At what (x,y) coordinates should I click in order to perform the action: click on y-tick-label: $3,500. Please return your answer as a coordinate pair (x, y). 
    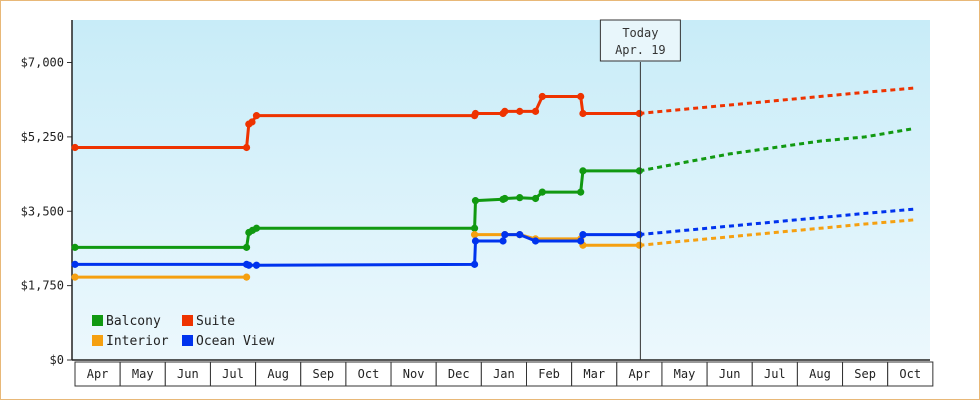
    Looking at the image, I should click on (42, 211).